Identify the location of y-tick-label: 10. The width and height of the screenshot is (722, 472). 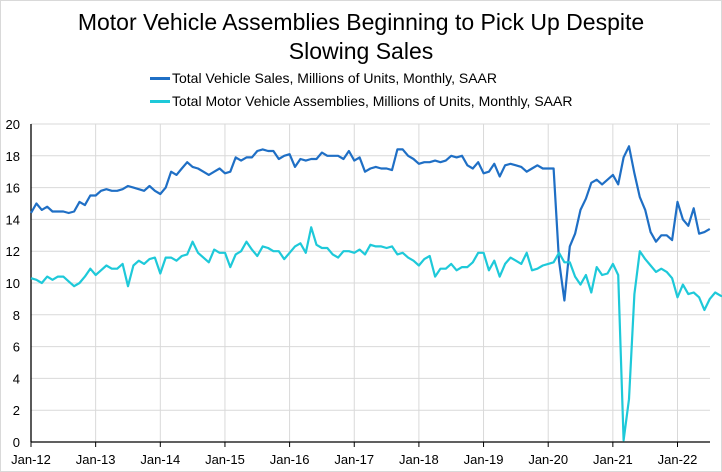
(13, 283).